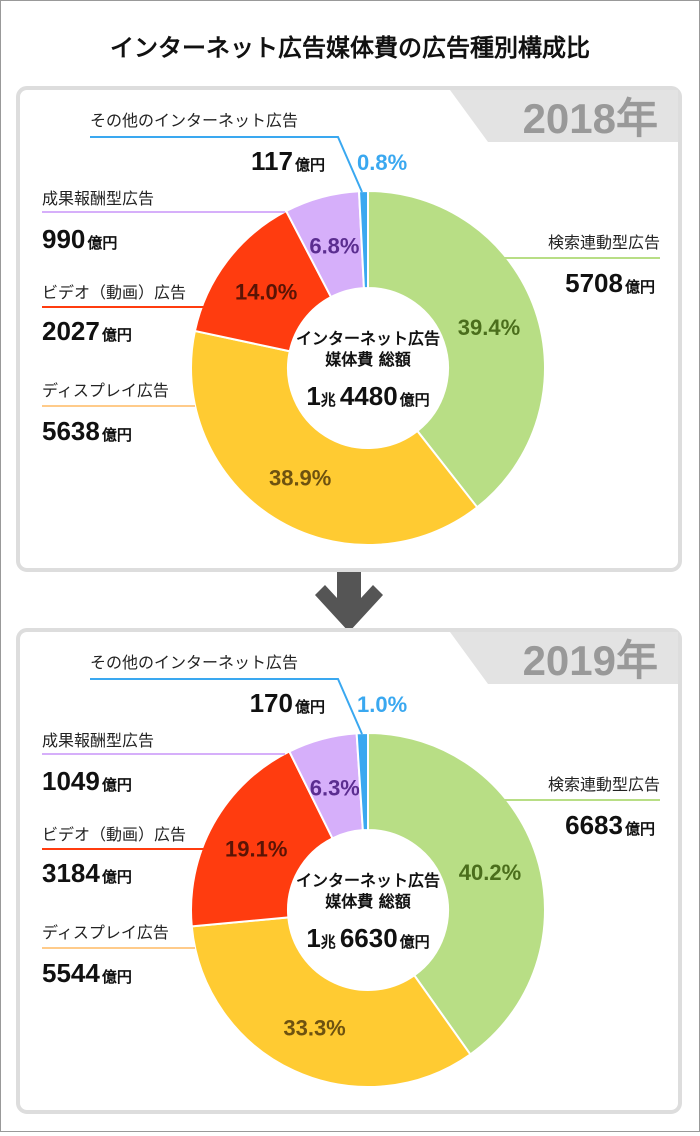 This screenshot has width=700, height=1136. I want to click on value-label: 5544 億円, so click(87, 973).